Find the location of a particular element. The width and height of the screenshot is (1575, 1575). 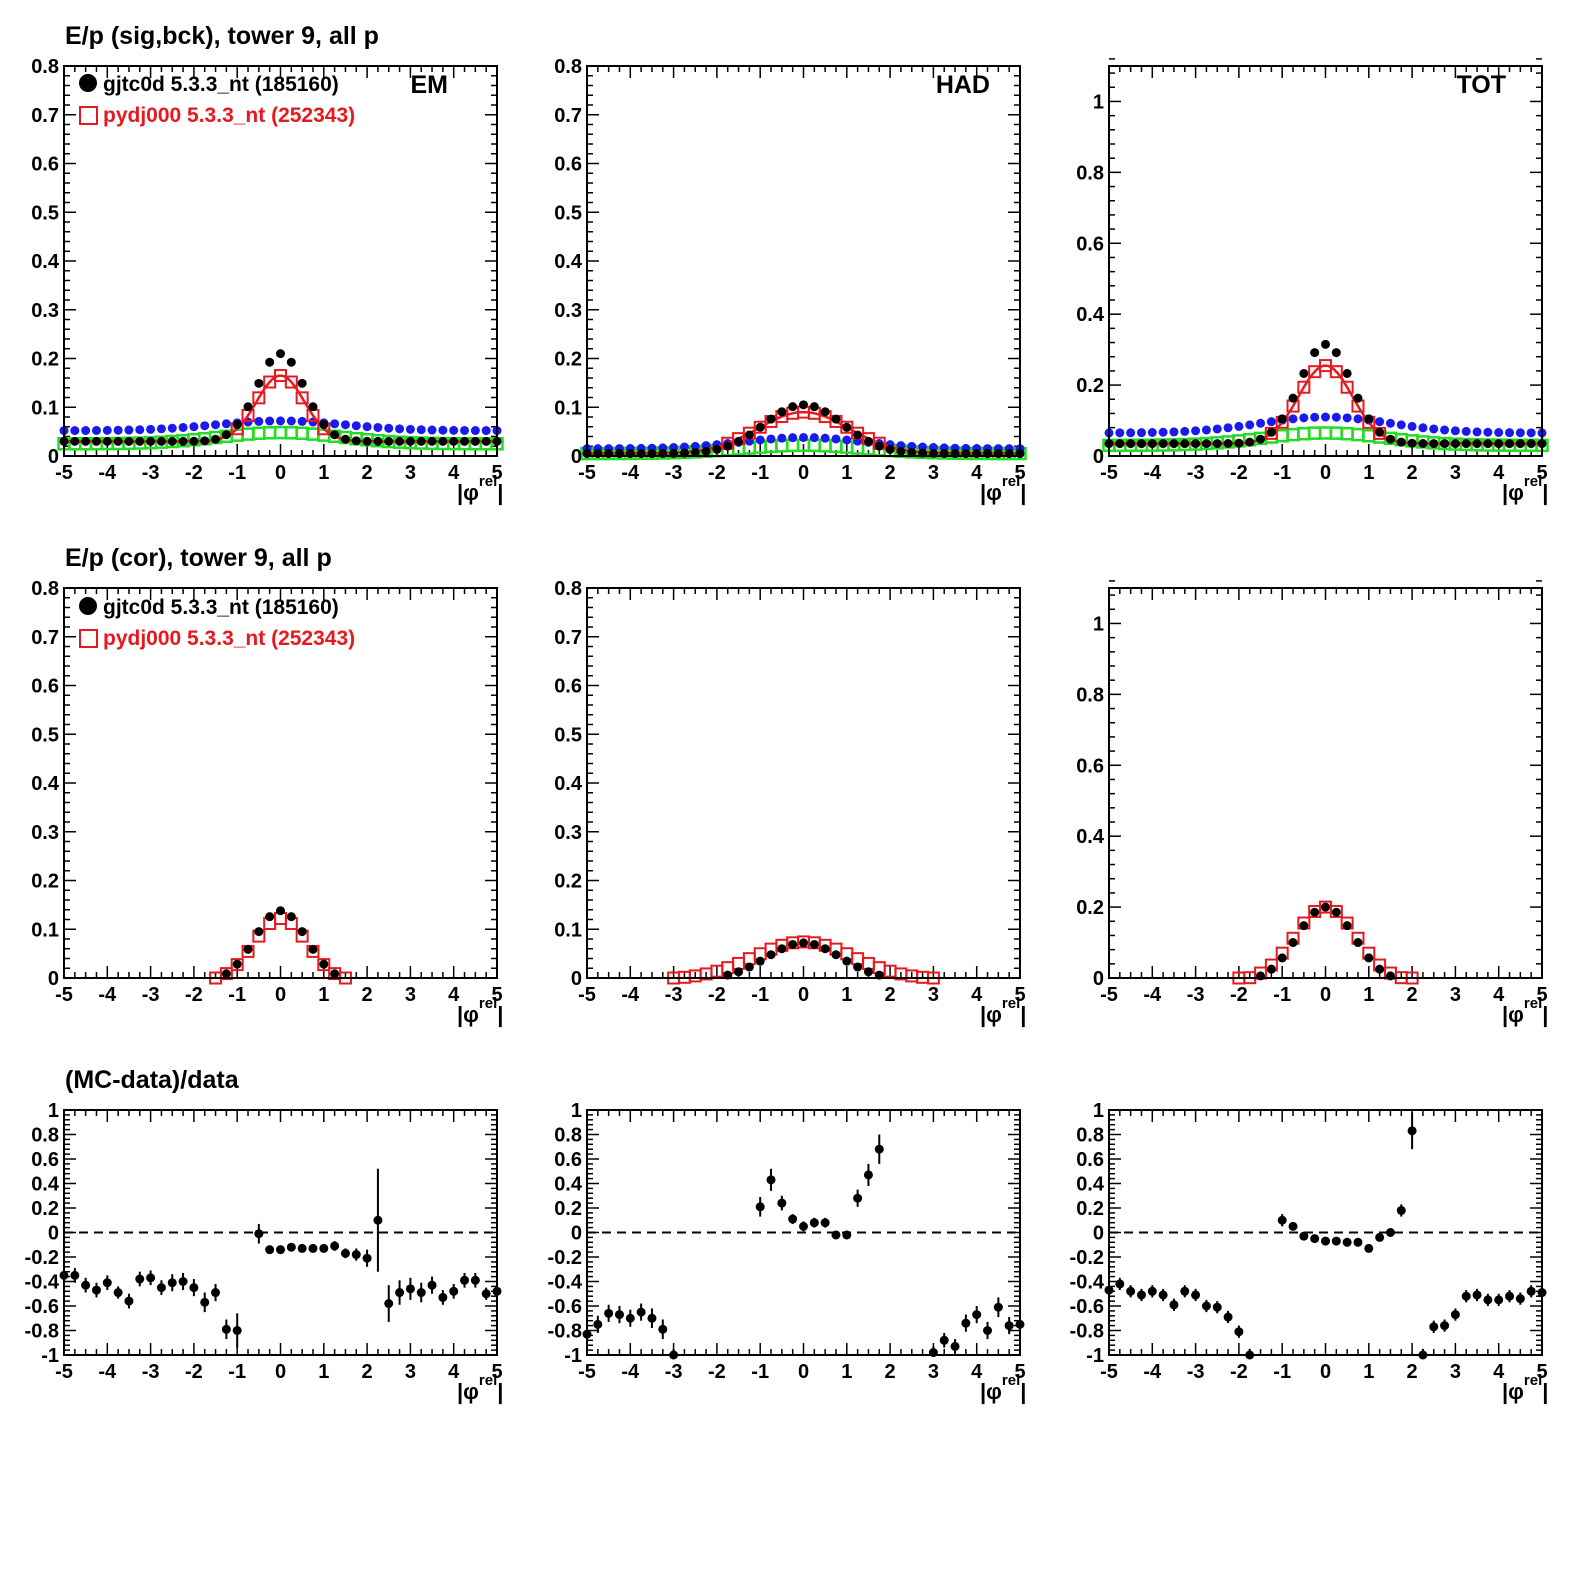

x-tick-label: 2 is located at coordinates (1412, 473).